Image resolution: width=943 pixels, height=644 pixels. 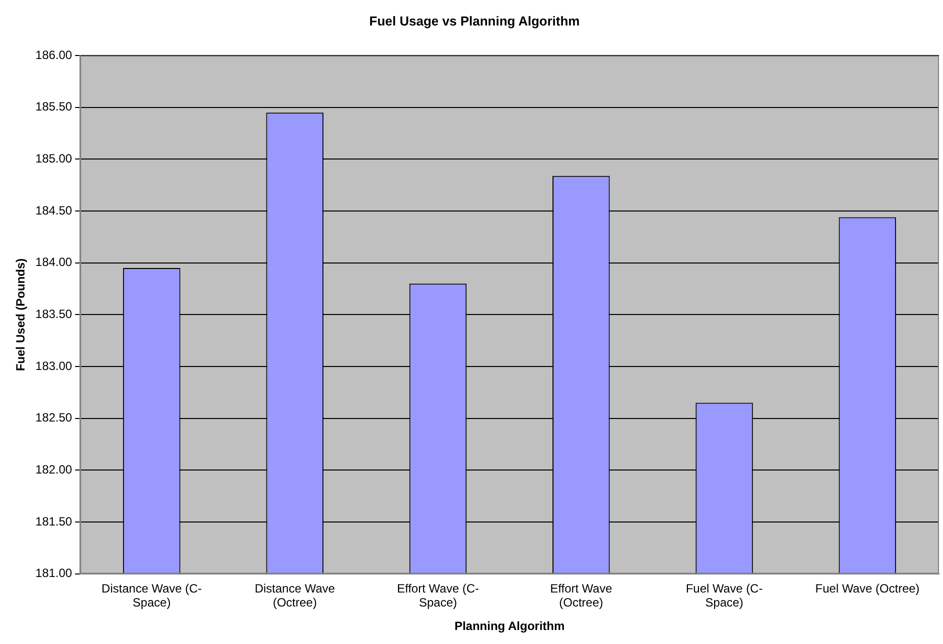 I want to click on y-tick-label: 182.00, so click(x=53, y=469).